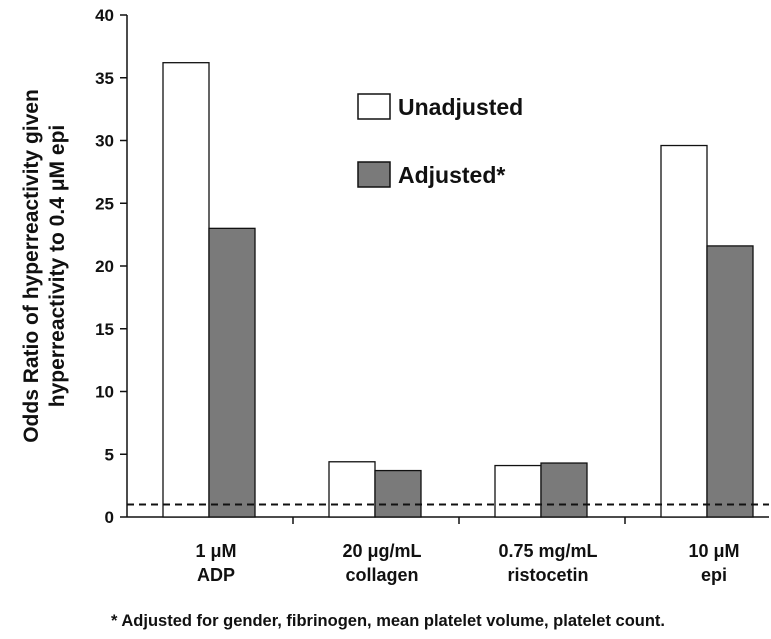 The height and width of the screenshot is (639, 771). I want to click on y-tick-label: 15, so click(104, 329).